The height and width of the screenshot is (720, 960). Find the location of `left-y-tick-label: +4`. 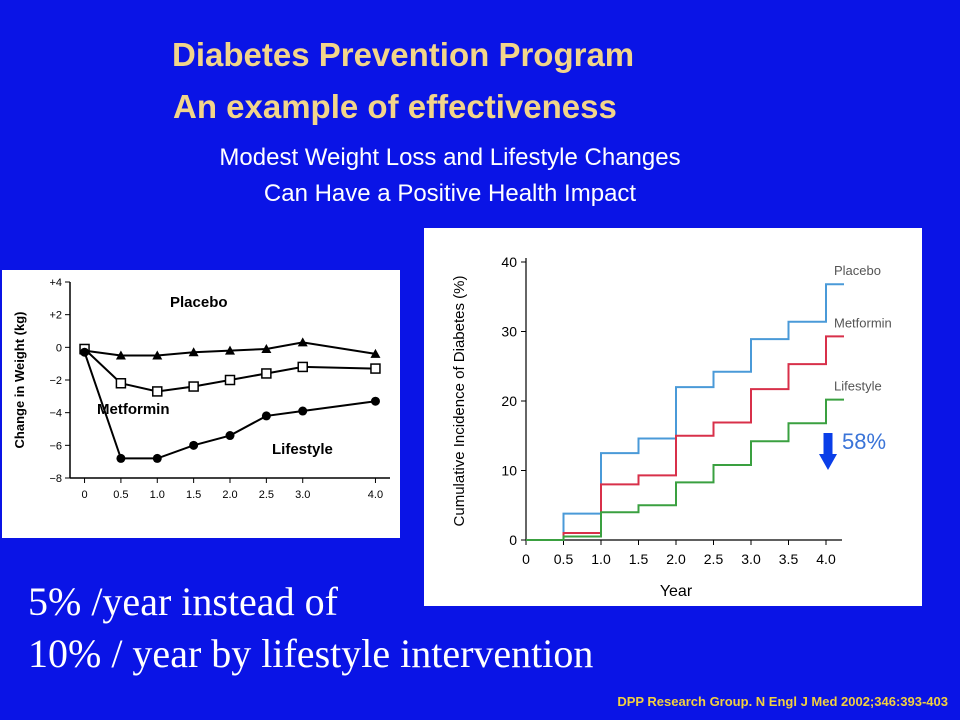

left-y-tick-label: +4 is located at coordinates (55, 283).